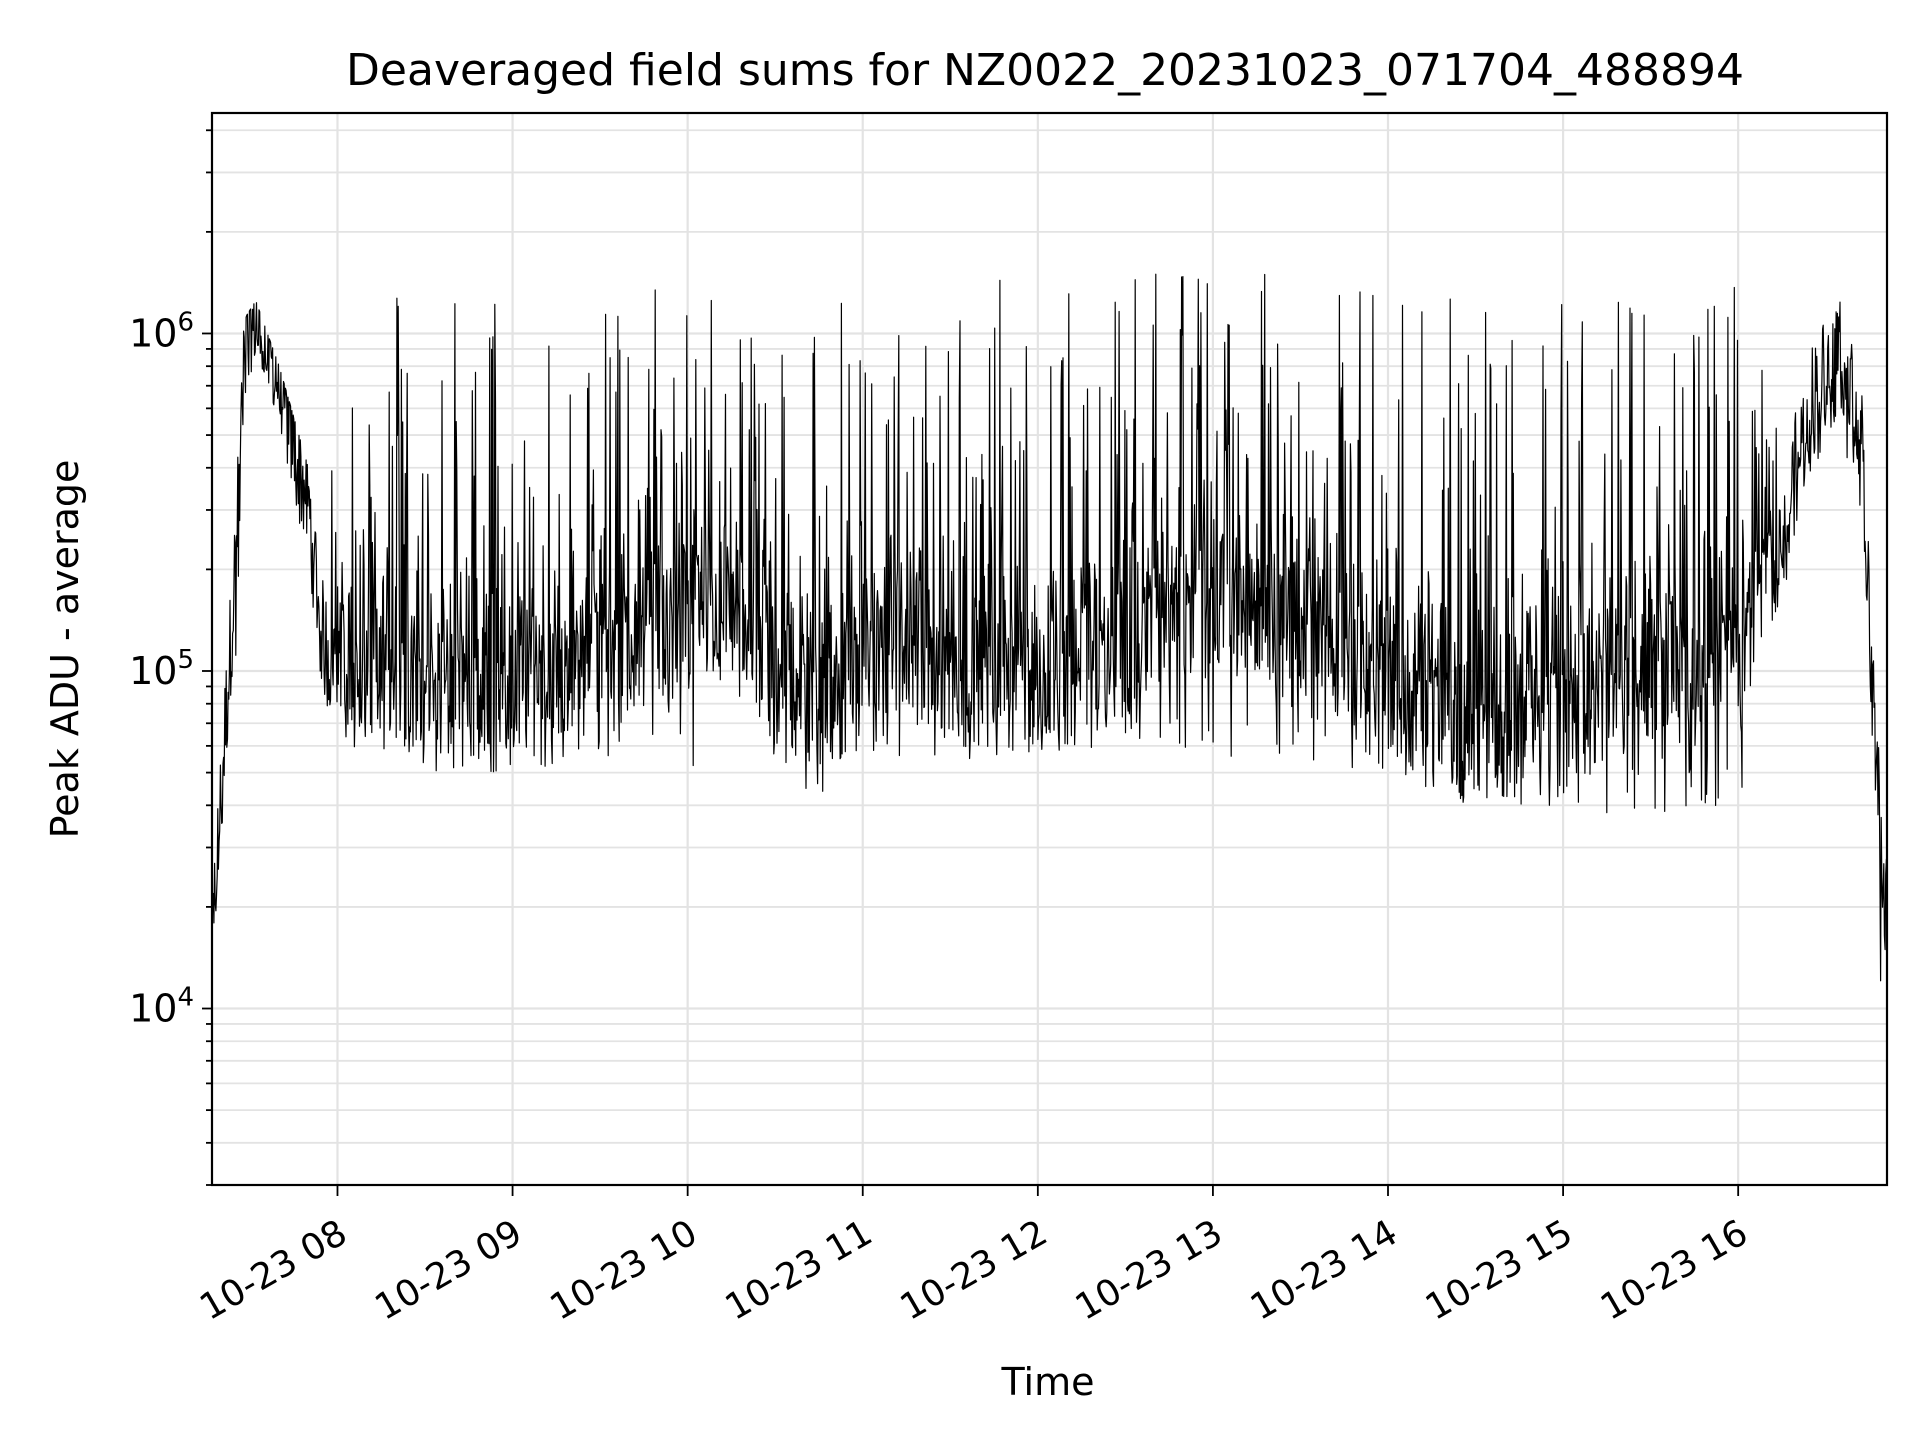 Image resolution: width=1920 pixels, height=1440 pixels. What do you see at coordinates (185, 998) in the screenshot?
I see `y-tick-exponent: 4` at bounding box center [185, 998].